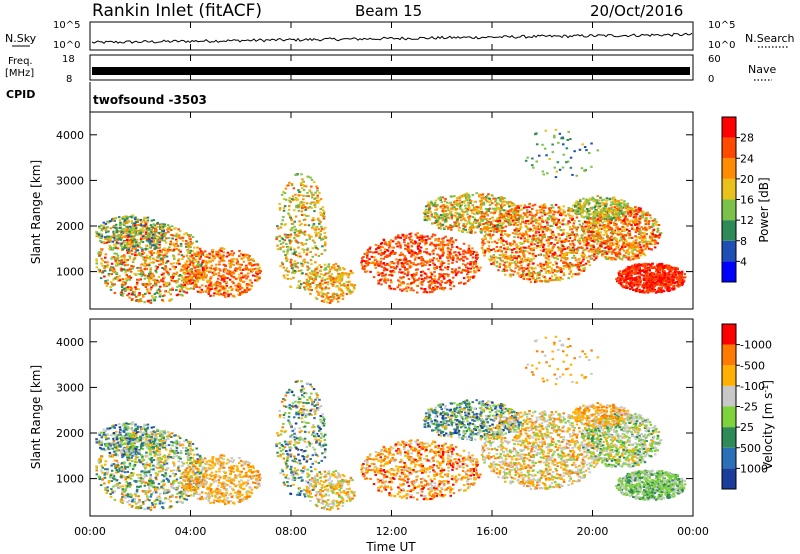  Describe the element at coordinates (66, 45) in the screenshot. I see `nsky-tick-bottom: 10^0` at that location.